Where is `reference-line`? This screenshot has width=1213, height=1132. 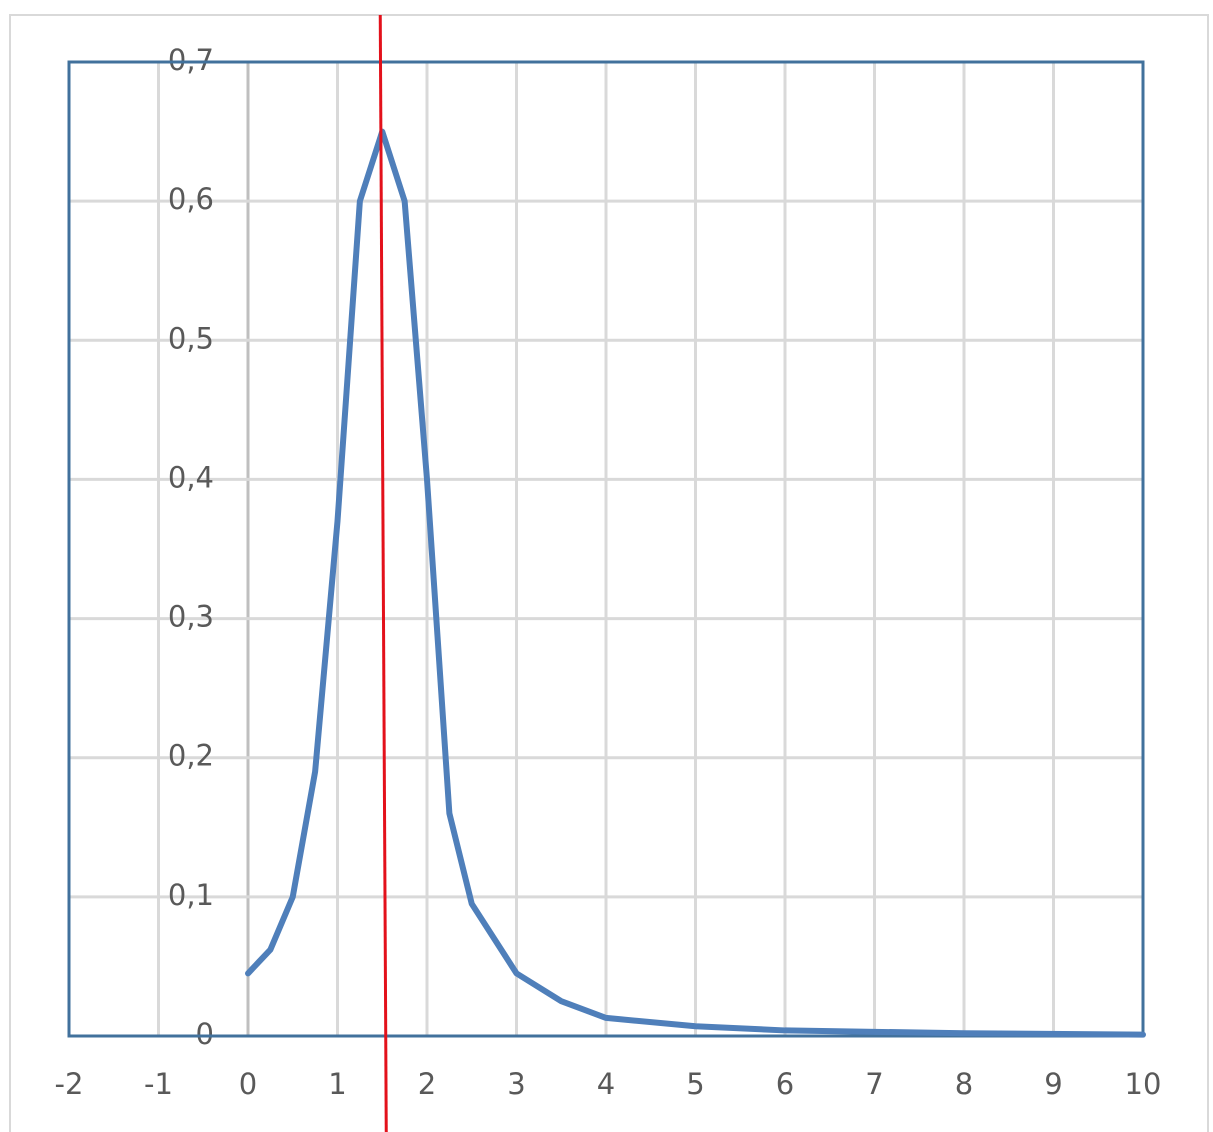 reference-line is located at coordinates (383, 573).